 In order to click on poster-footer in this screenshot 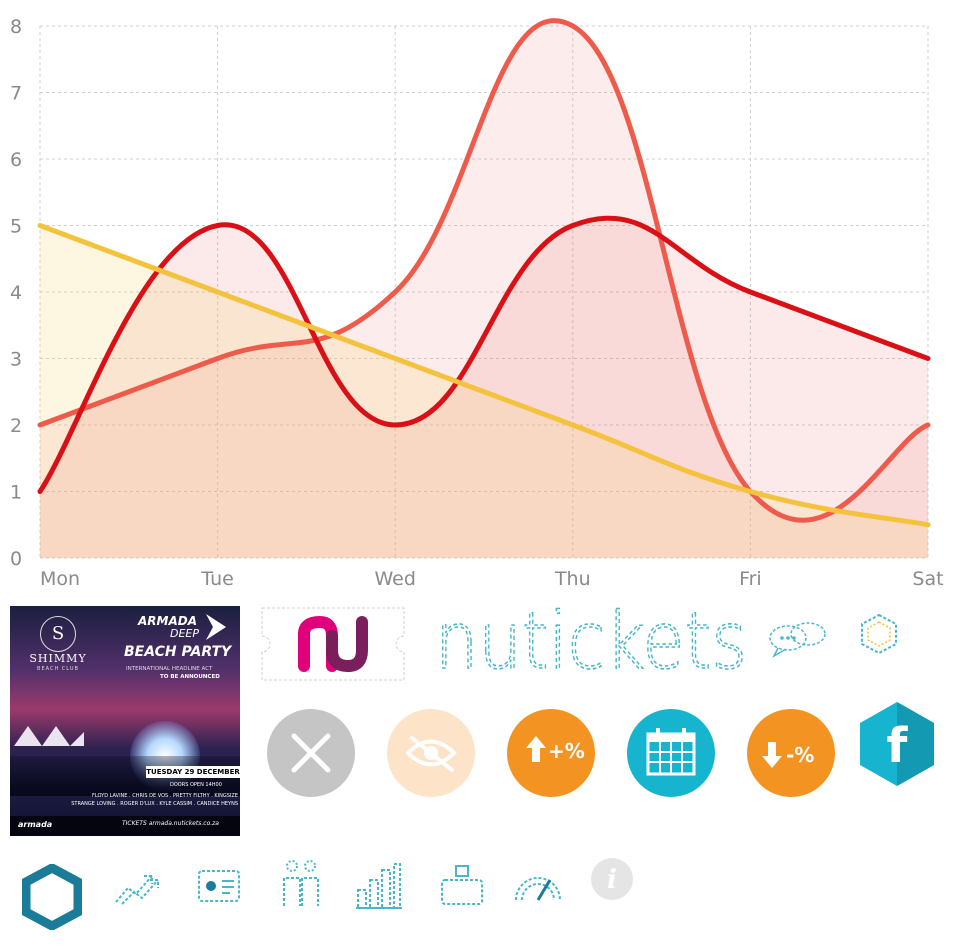, I will do `click(125, 826)`.